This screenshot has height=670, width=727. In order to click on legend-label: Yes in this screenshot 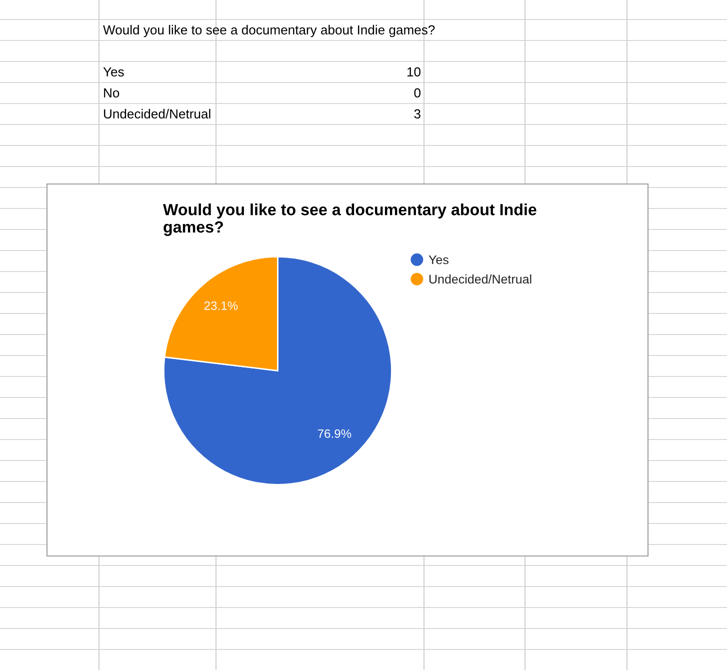, I will do `click(438, 259)`.